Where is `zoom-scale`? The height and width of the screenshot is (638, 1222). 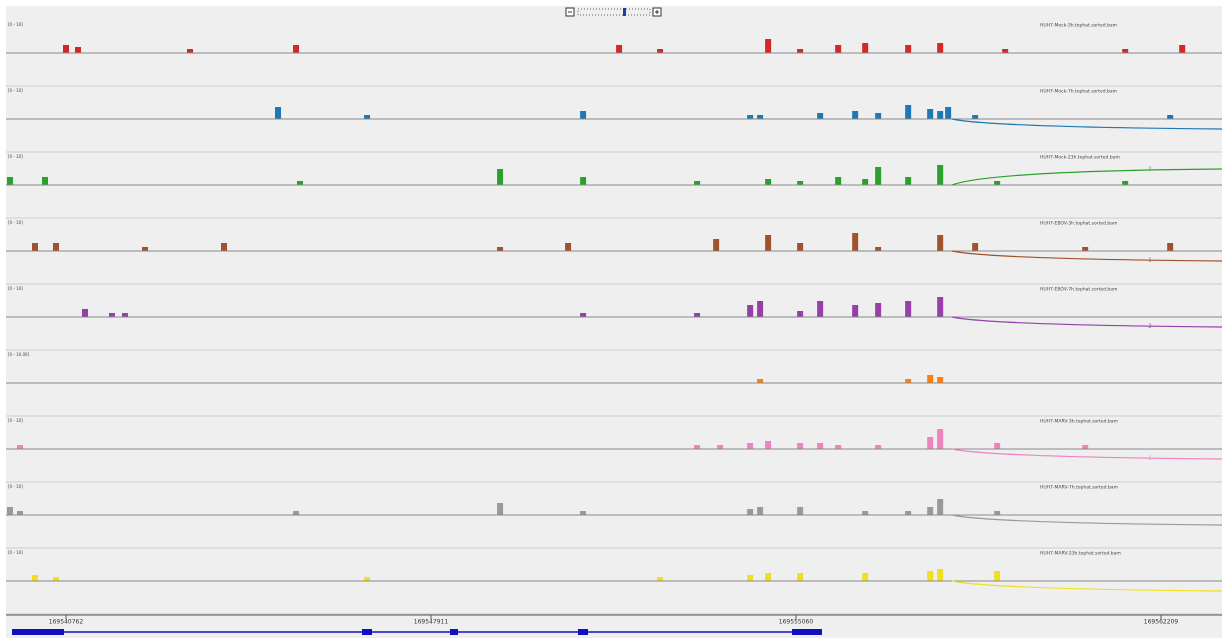
zoom-scale is located at coordinates (614, 12).